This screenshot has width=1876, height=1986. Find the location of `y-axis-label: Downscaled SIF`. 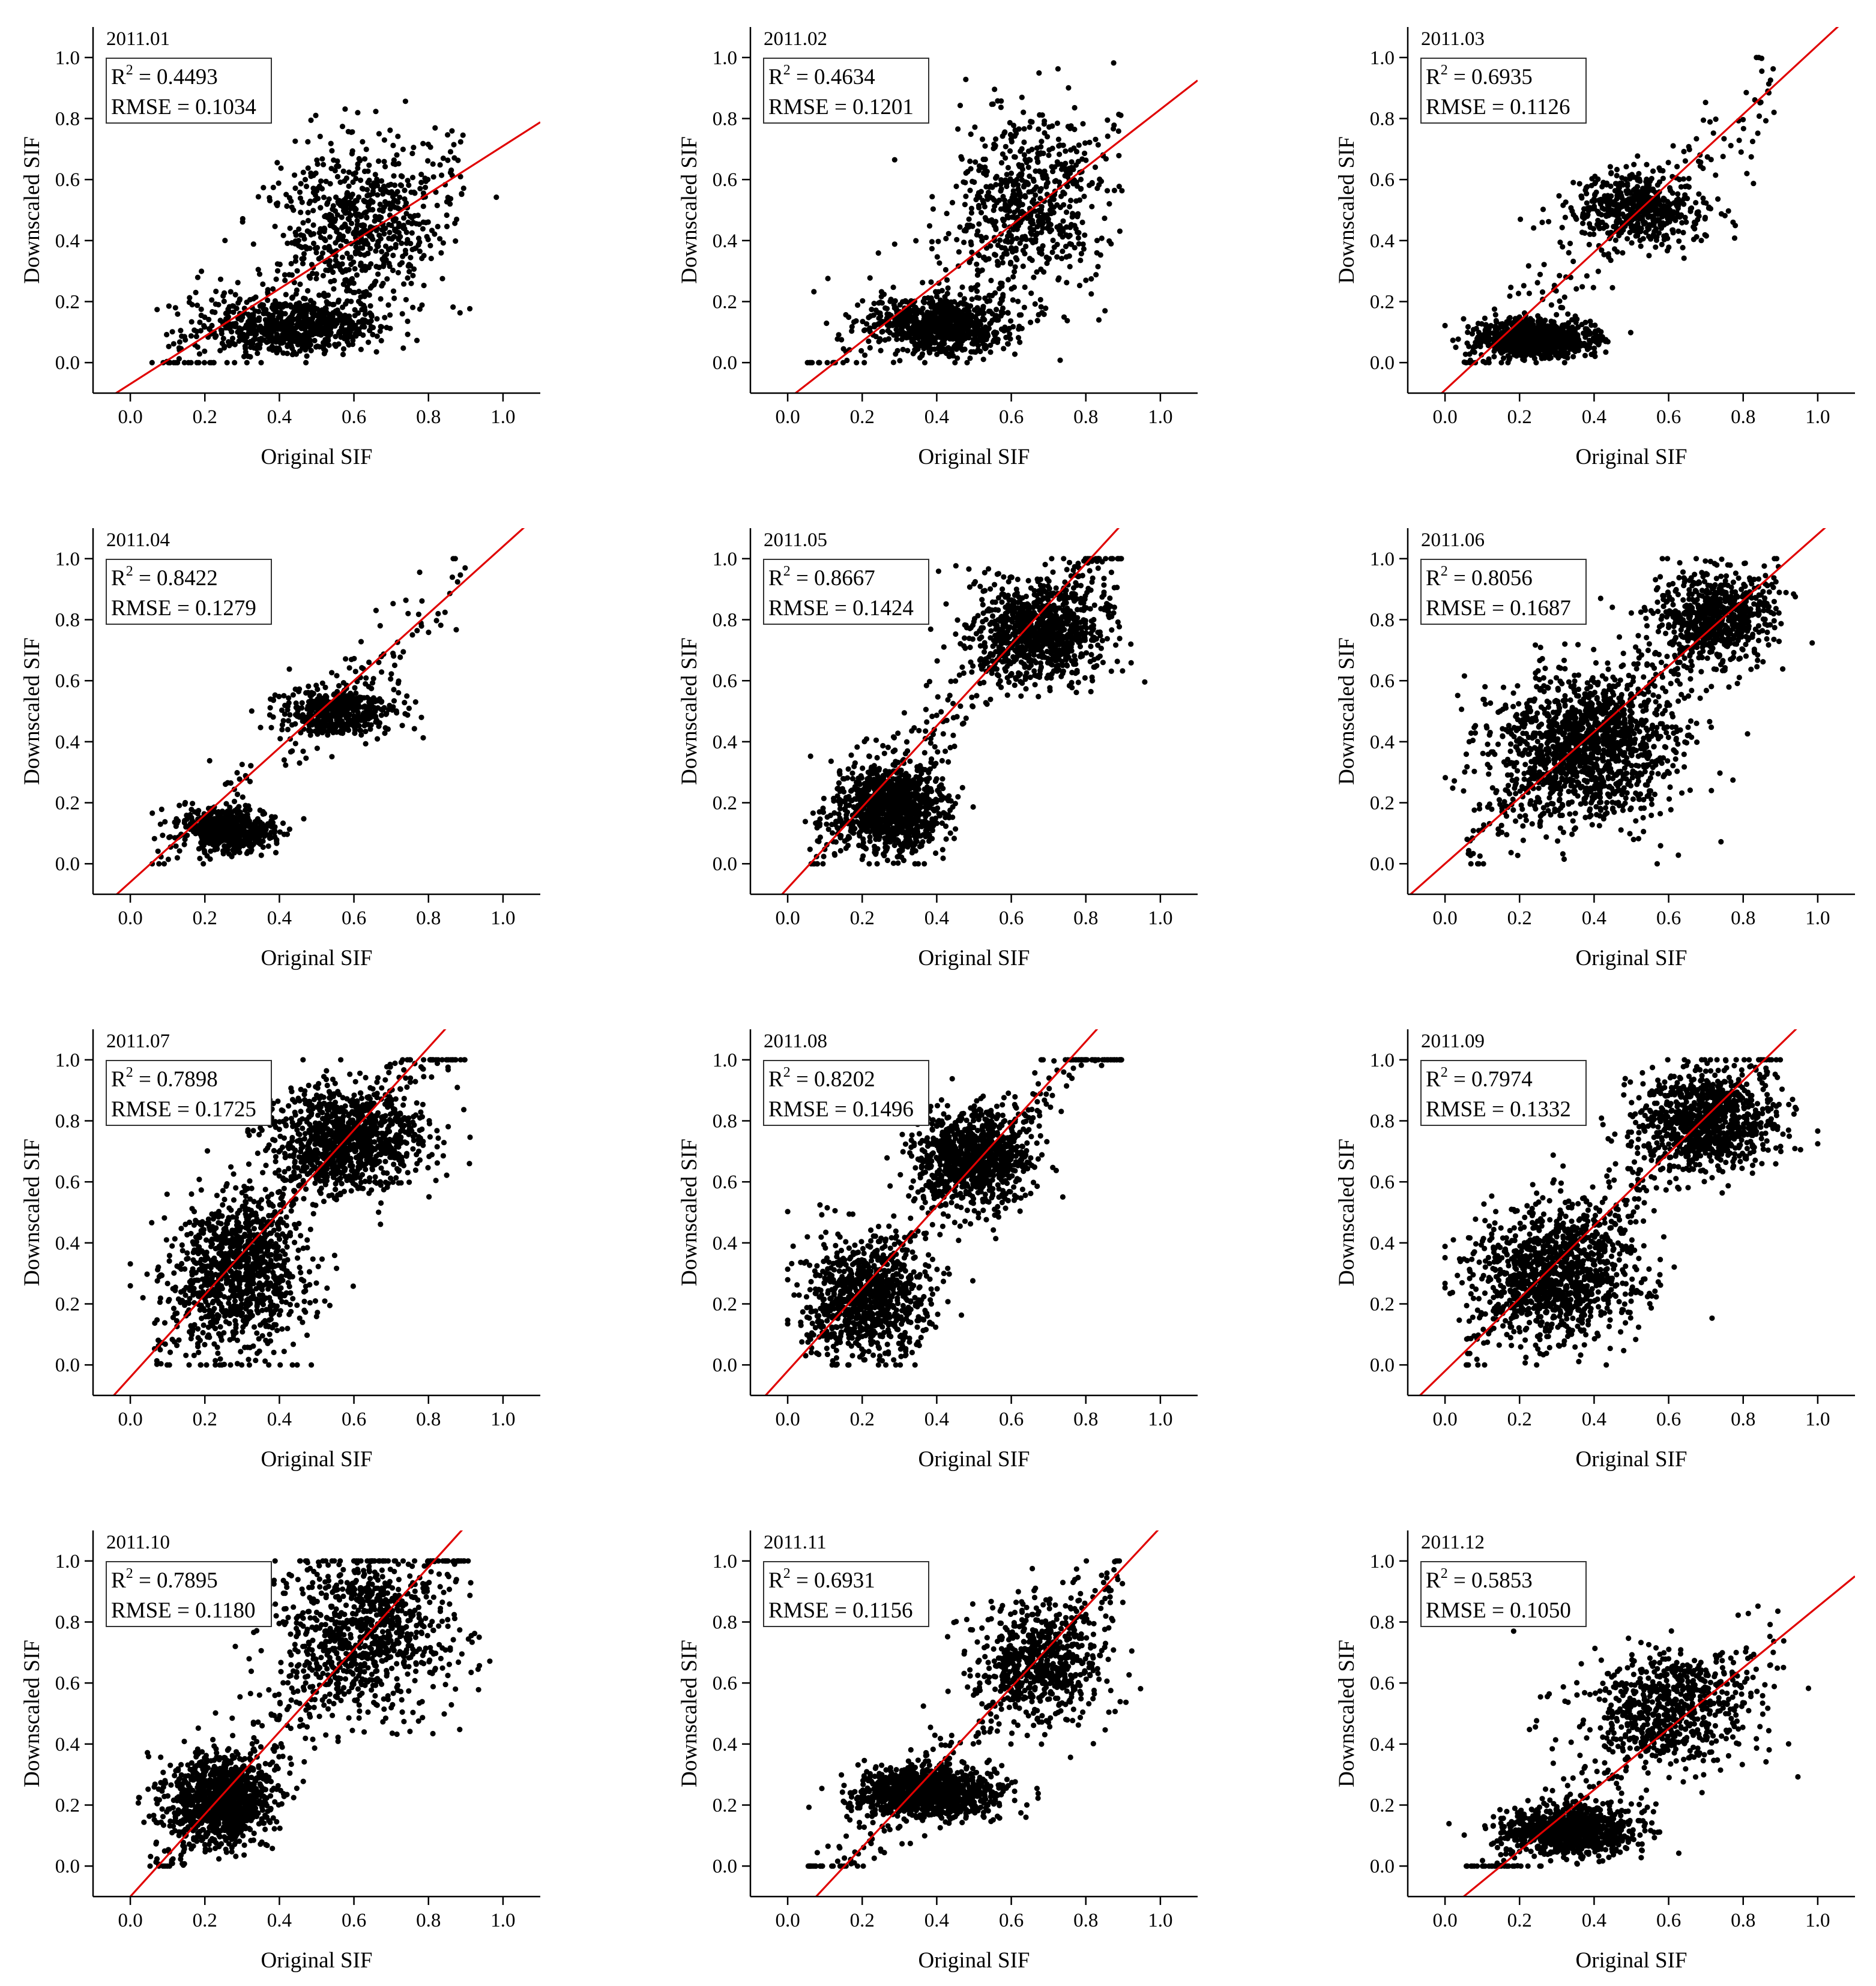

y-axis-label: Downscaled SIF is located at coordinates (1347, 210).